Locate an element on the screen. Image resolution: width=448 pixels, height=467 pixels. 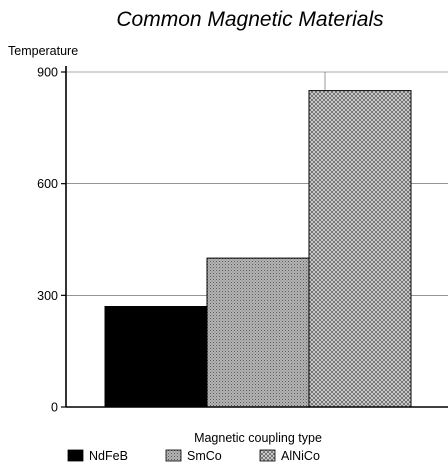
y-axis-ticks: 0 300 600 900 is located at coordinates (51, 240).